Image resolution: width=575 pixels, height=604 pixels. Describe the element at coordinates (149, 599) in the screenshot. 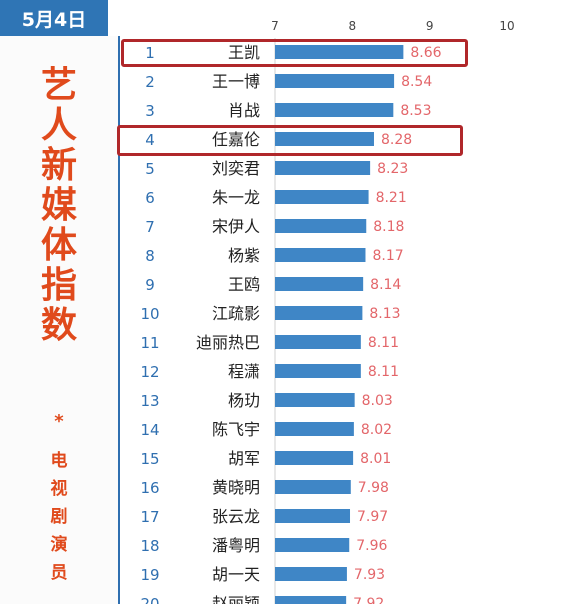

I see `rank-label: 20` at that location.